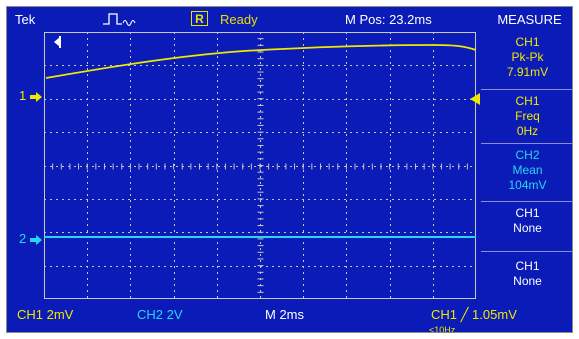  I want to click on main-position: M Pos: 23.2ms, so click(388, 19).